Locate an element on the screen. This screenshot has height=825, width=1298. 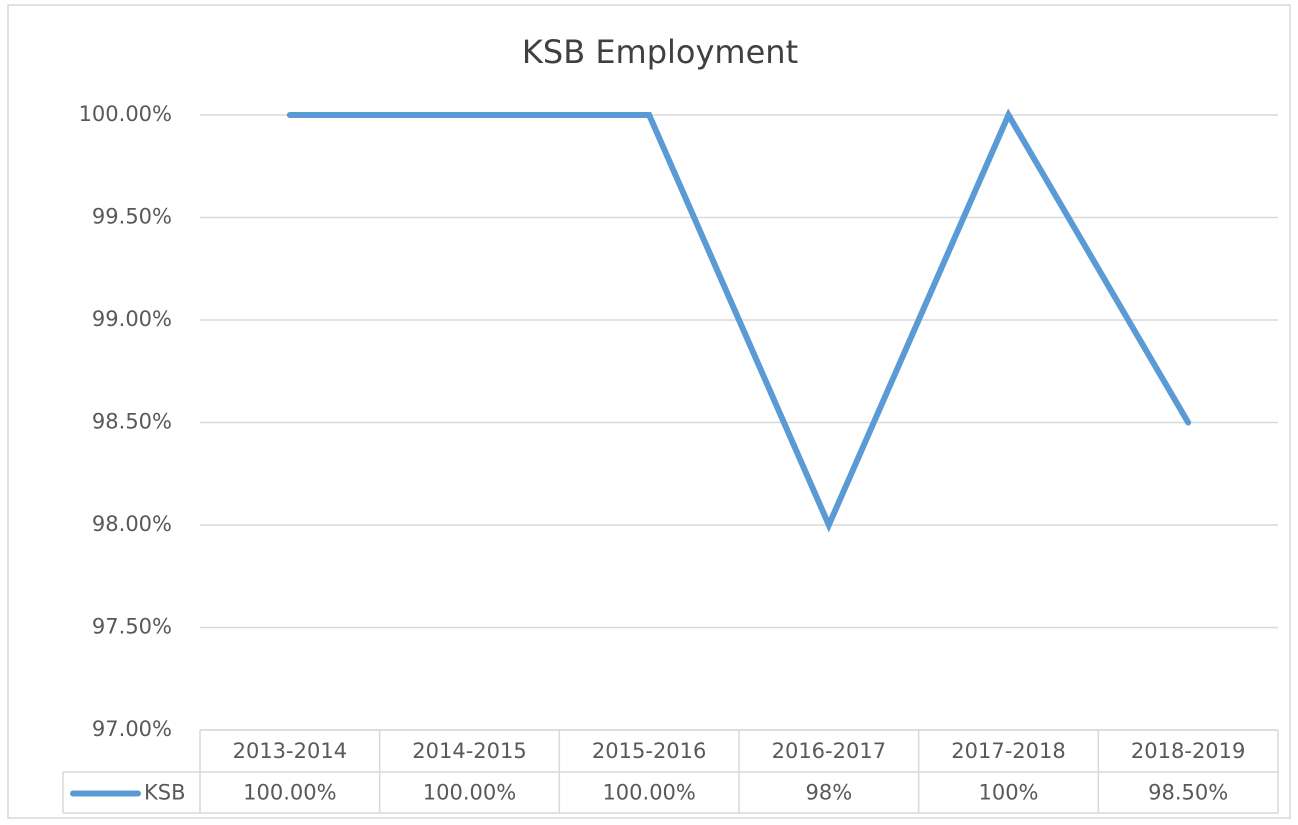
data-label: 98% is located at coordinates (828, 793).